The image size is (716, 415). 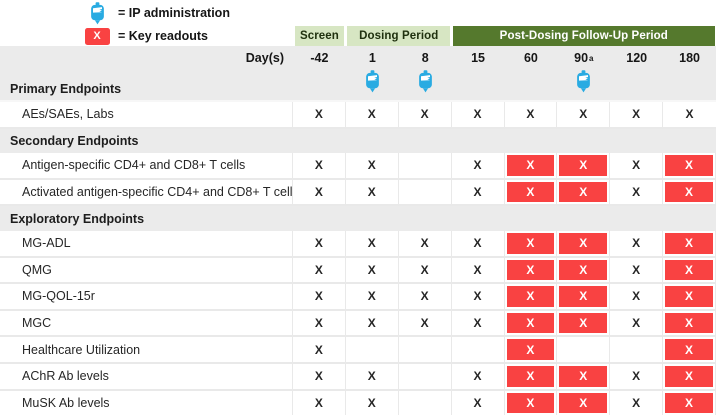 What do you see at coordinates (425, 58) in the screenshot?
I see `day-header: 8` at bounding box center [425, 58].